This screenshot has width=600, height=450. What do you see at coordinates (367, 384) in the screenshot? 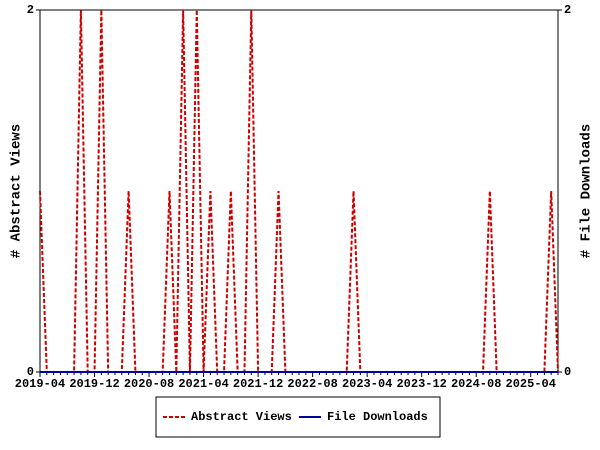
I see `x-tick-label: 2023-04` at bounding box center [367, 384].